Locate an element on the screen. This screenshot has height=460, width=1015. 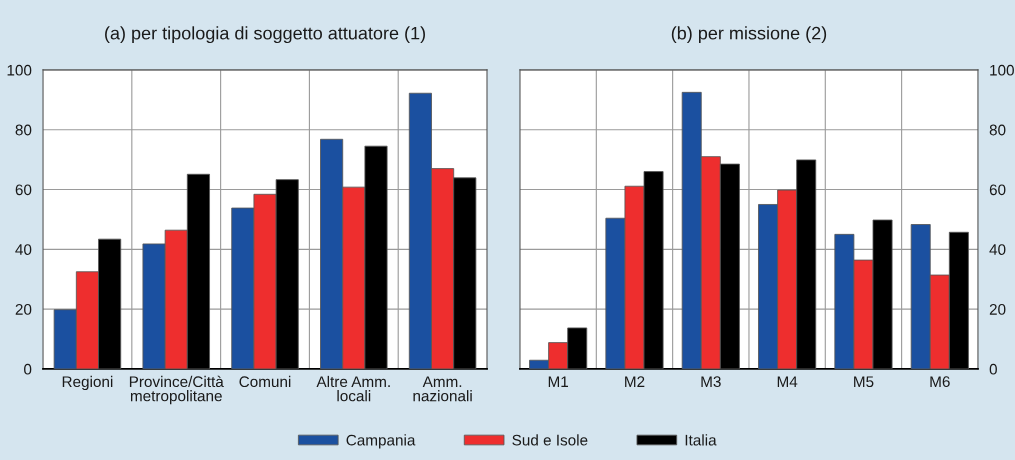
y-tick-label: 100 is located at coordinates (19, 70).